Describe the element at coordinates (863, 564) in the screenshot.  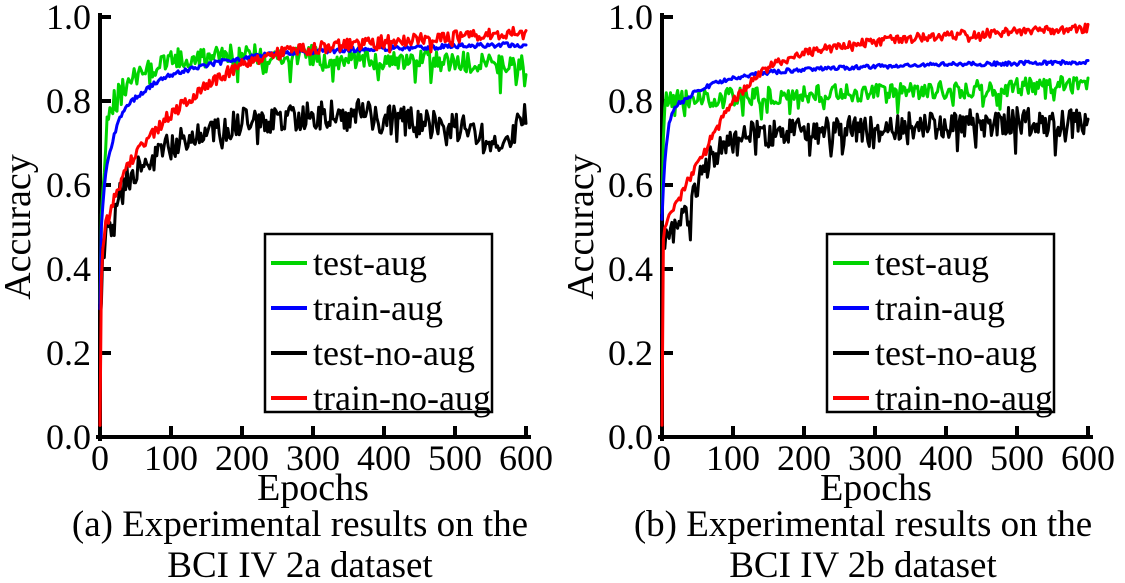
I see `caption-b-line2: BCI IV 2b dataset` at that location.